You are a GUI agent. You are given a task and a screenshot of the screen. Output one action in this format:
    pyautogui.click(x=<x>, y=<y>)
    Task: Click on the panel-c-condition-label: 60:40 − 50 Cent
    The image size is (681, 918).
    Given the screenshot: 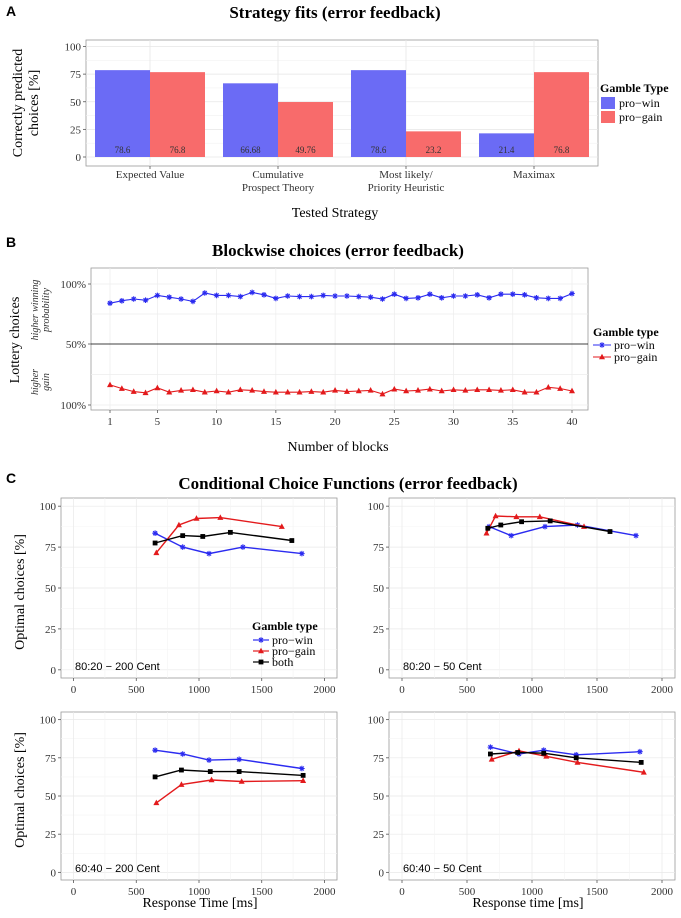 What is the action you would take?
    pyautogui.click(x=442, y=869)
    